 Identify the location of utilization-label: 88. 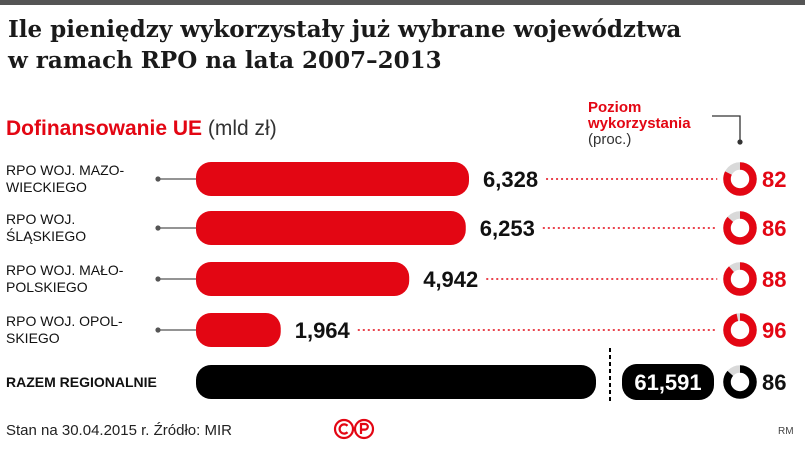
(774, 279).